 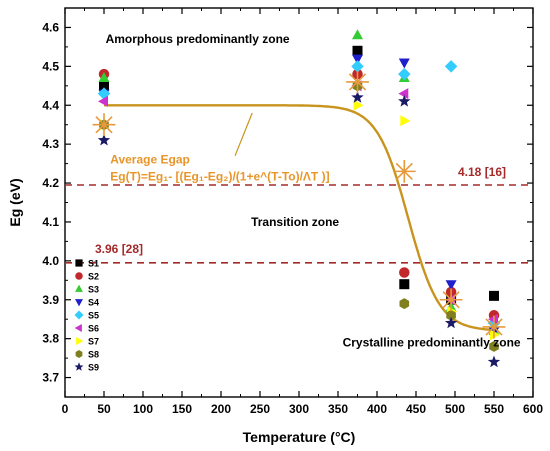 What do you see at coordinates (93, 329) in the screenshot?
I see `legend-label: S6` at bounding box center [93, 329].